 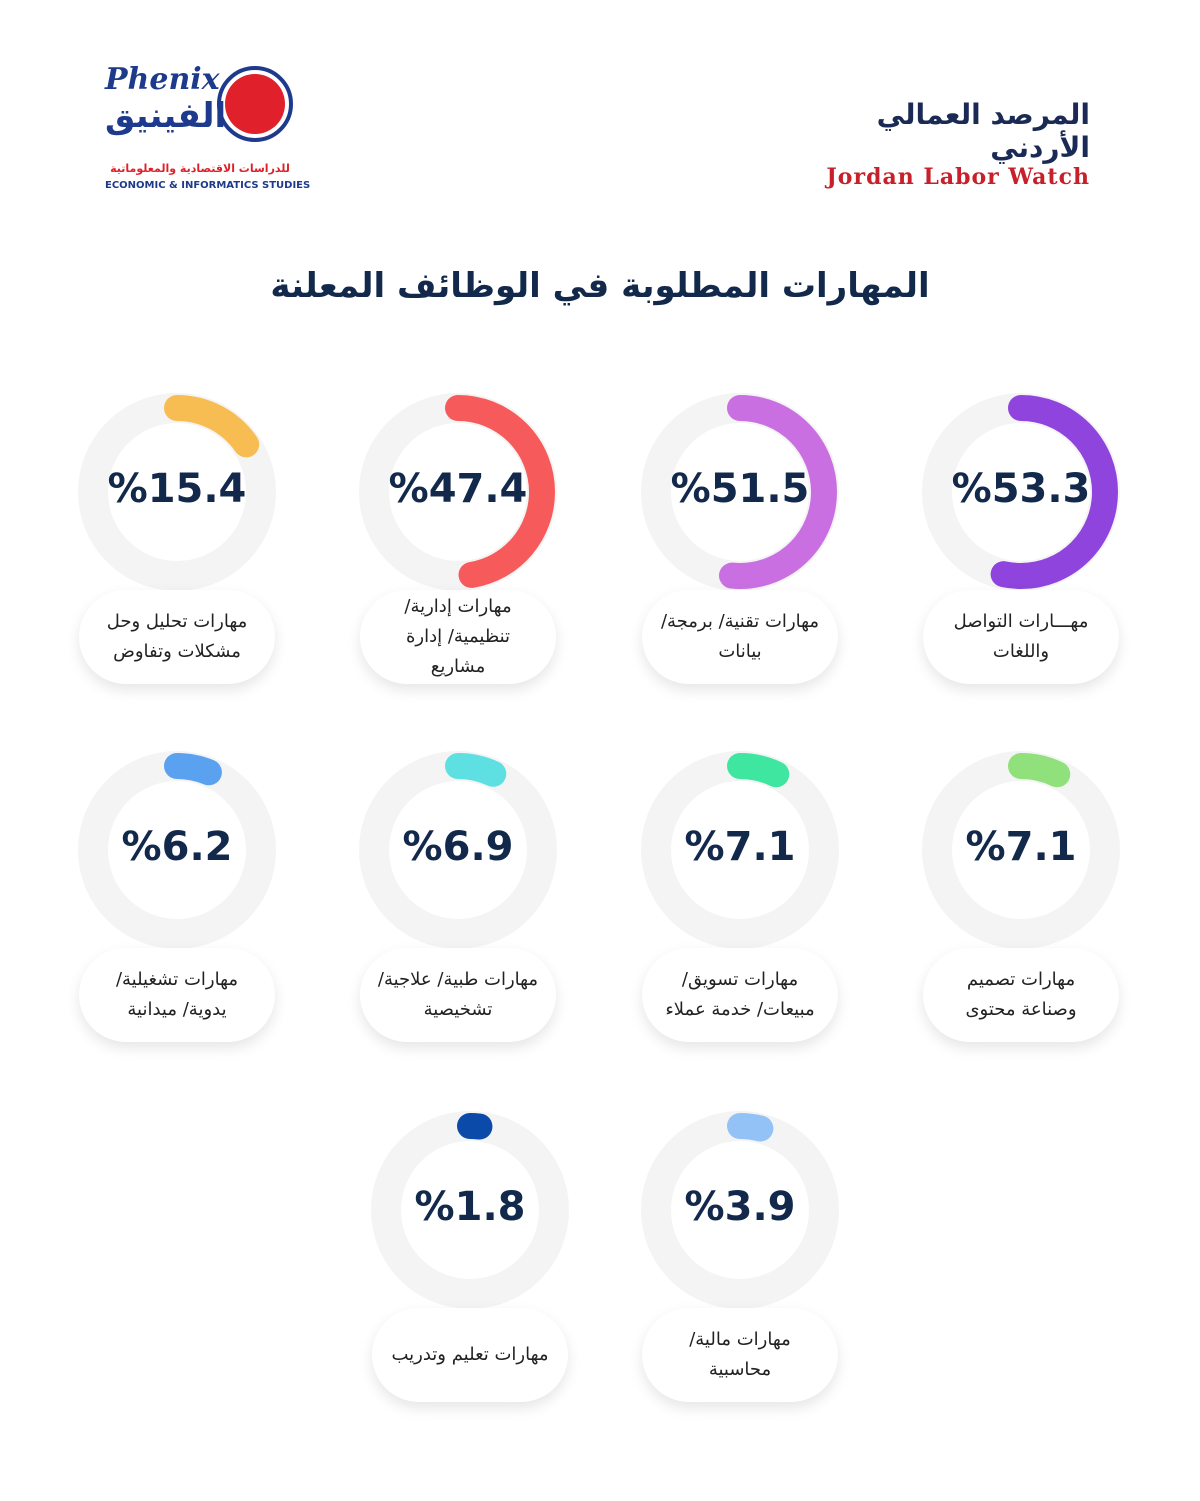 What do you see at coordinates (1021, 637) in the screenshot?
I see `category-label: مهـــارات التواصل واللغات` at bounding box center [1021, 637].